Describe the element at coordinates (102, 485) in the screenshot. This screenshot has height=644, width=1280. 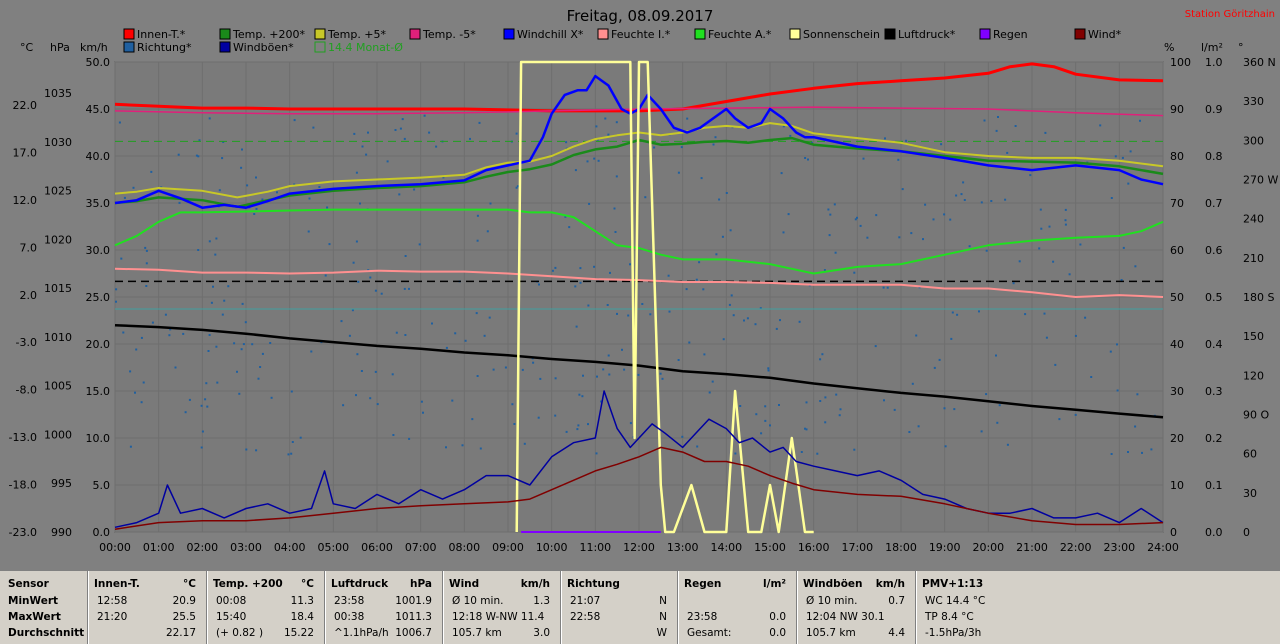
I see `tick-kmh: 5.0` at that location.